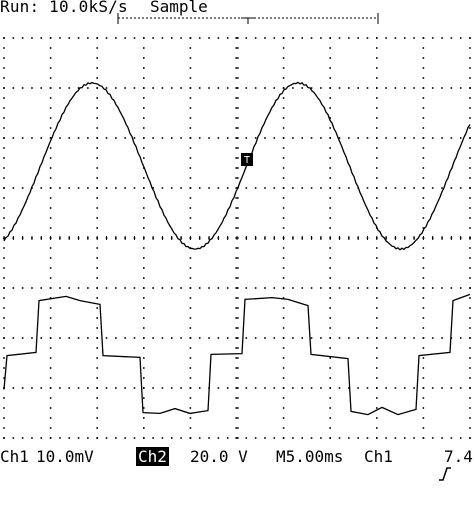 This screenshot has height=506, width=474. What do you see at coordinates (14, 456) in the screenshot?
I see `ch1-label: Ch1` at bounding box center [14, 456].